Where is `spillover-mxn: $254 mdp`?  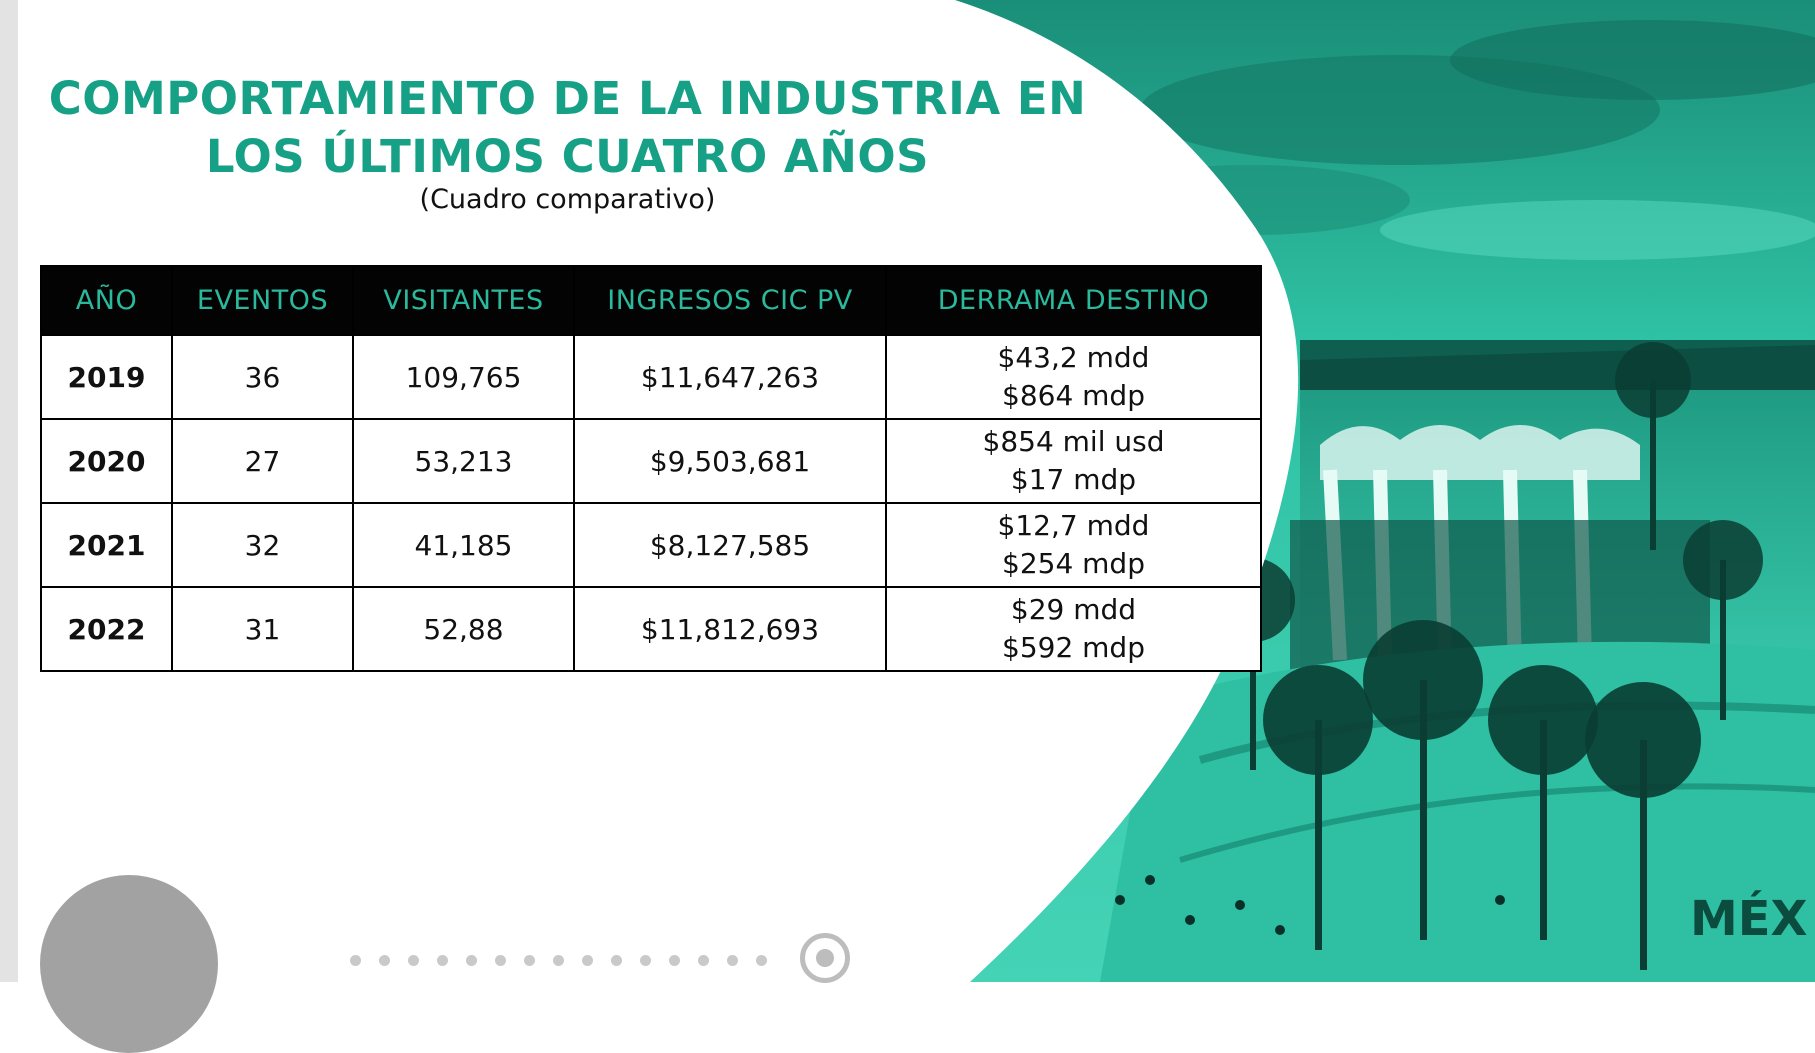 spillover-mxn: $254 mdp is located at coordinates (1073, 563).